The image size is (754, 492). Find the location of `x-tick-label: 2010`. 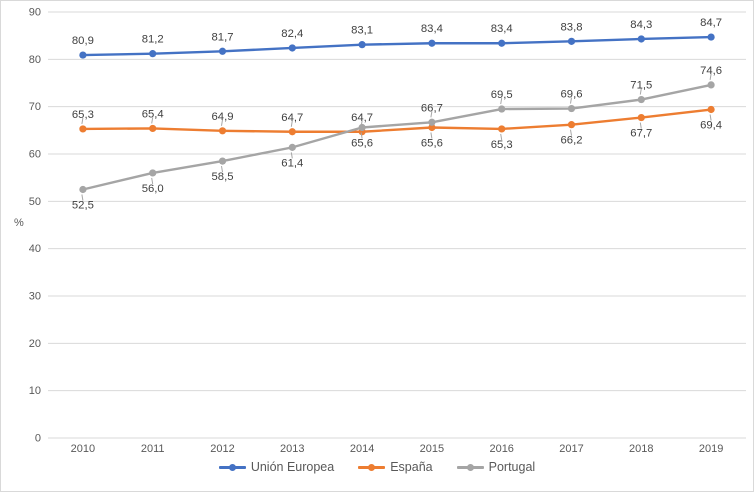

x-tick-label: 2010 is located at coordinates (83, 449).